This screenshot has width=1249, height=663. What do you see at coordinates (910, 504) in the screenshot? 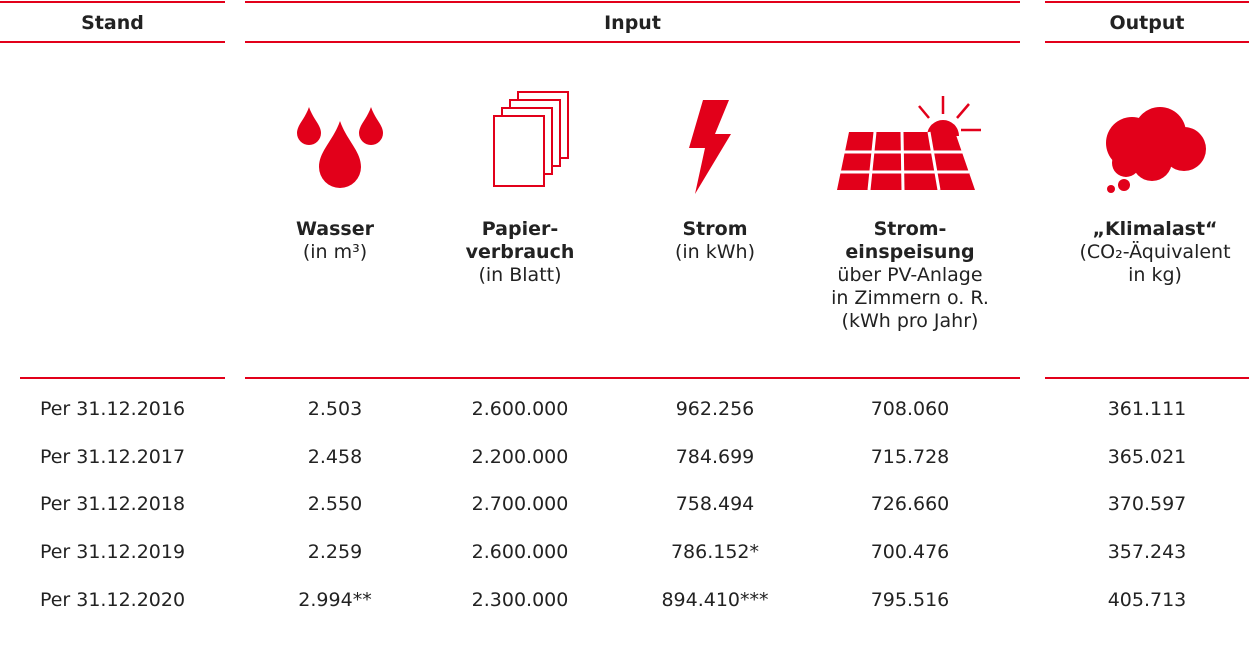
I see `cell: 726.660` at bounding box center [910, 504].